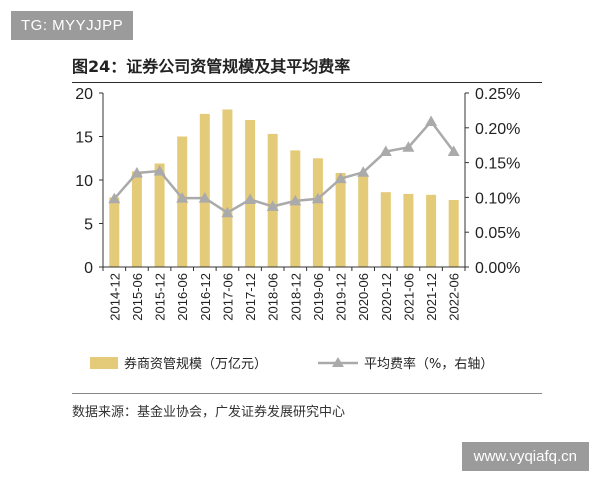  I want to click on y-left-tick-label: 10, so click(84, 181).